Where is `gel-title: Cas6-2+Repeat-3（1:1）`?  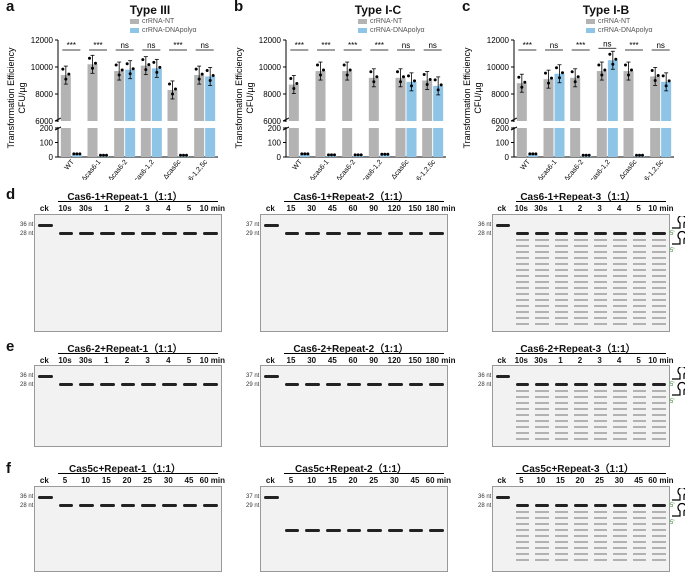
gel-title: Cas6-2+Repeat-3（1:1） is located at coordinates (578, 349).